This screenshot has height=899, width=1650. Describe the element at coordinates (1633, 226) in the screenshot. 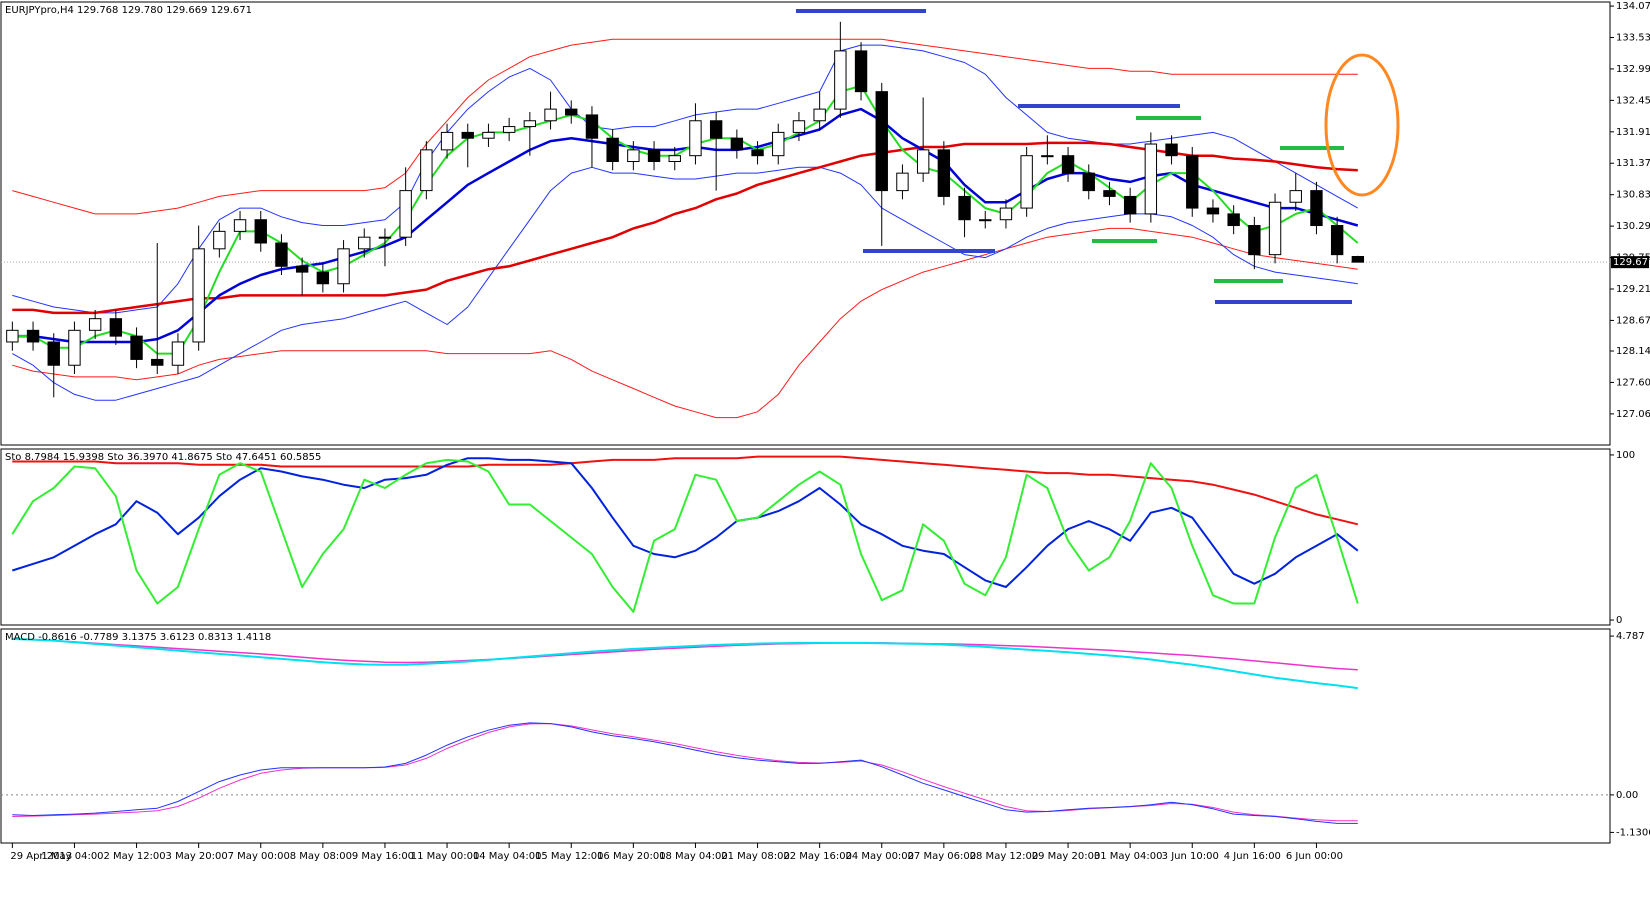

I see `y-tick-label: 130.290` at that location.